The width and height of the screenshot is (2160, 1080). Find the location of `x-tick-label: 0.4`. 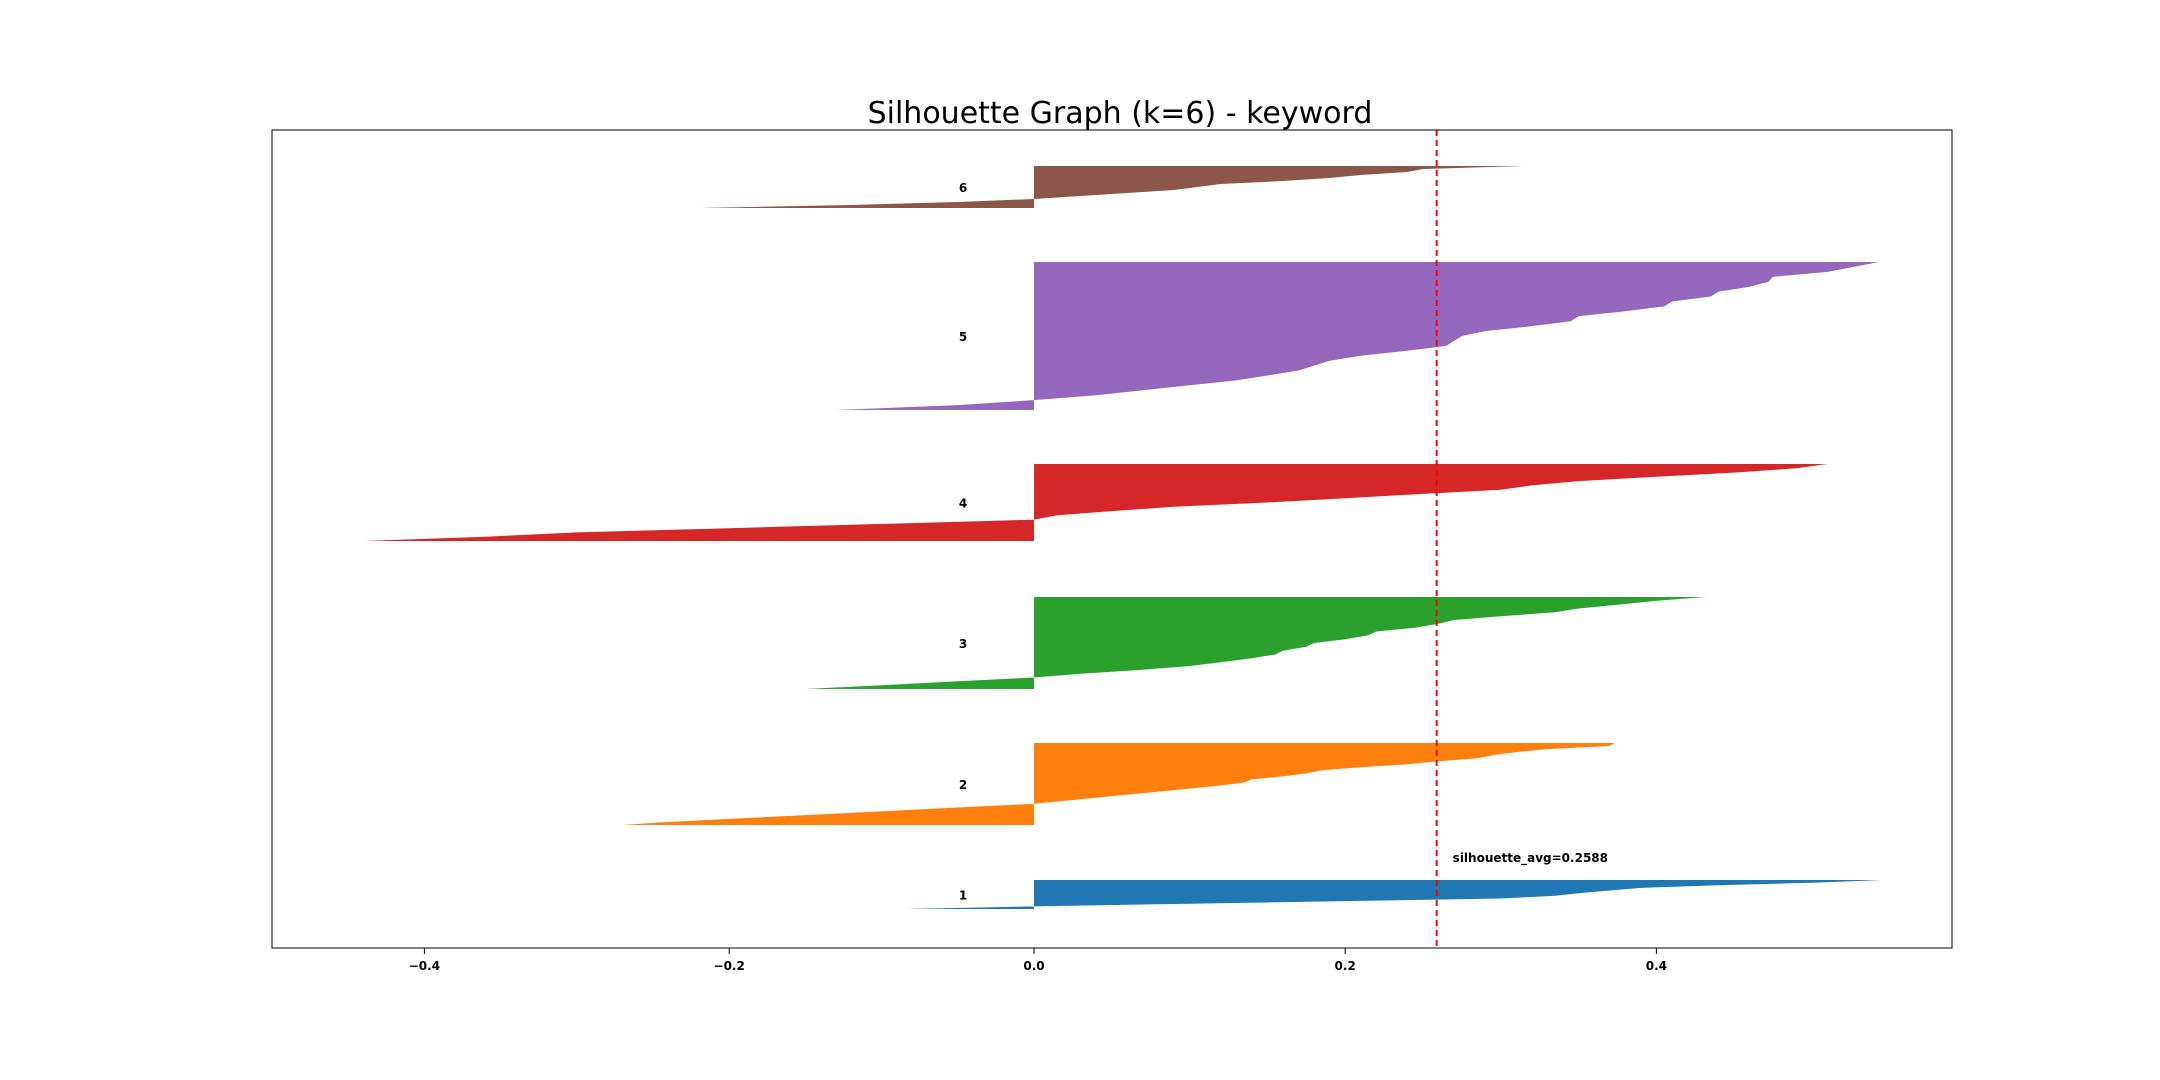

x-tick-label: 0.4 is located at coordinates (1656, 966).